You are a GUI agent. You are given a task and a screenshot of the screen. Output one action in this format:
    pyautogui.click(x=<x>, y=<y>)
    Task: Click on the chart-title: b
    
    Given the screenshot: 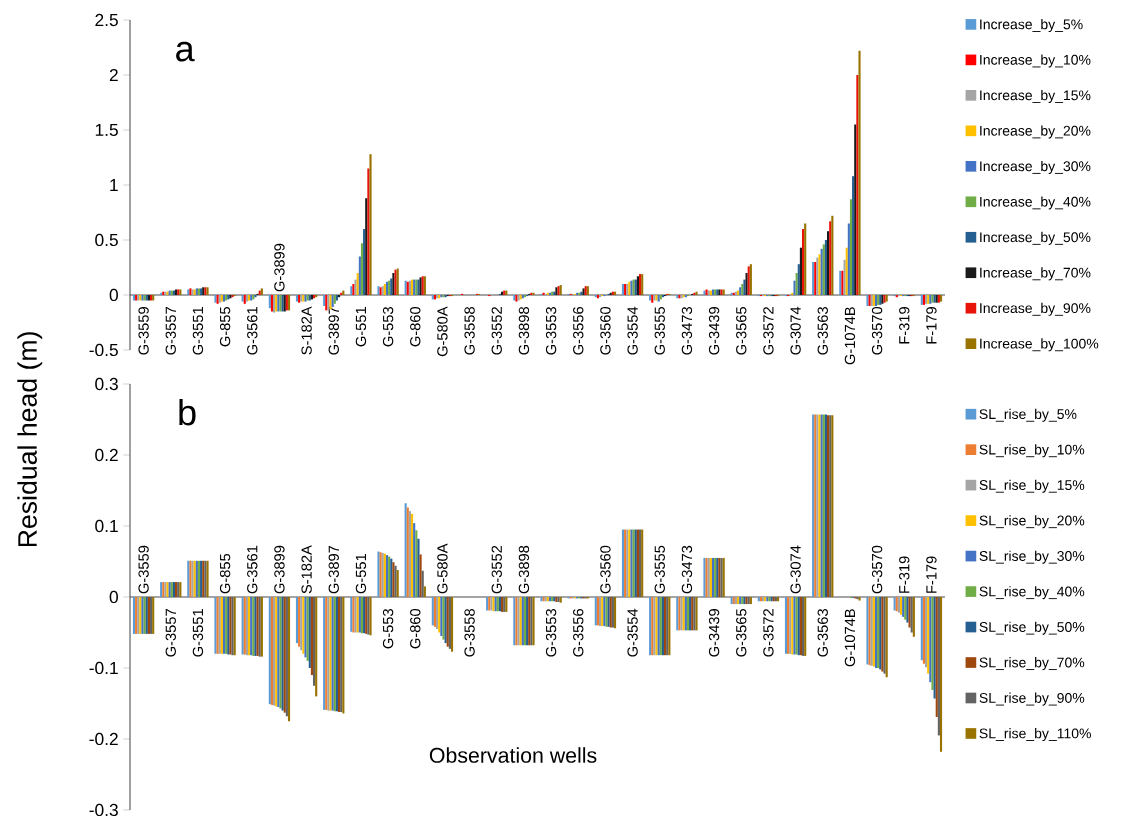 What is the action you would take?
    pyautogui.click(x=187, y=412)
    